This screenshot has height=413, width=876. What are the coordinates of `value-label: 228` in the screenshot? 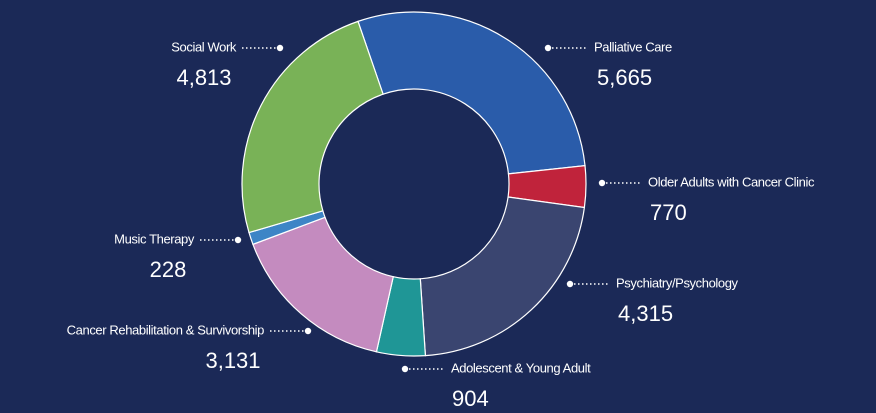 It's located at (168, 269).